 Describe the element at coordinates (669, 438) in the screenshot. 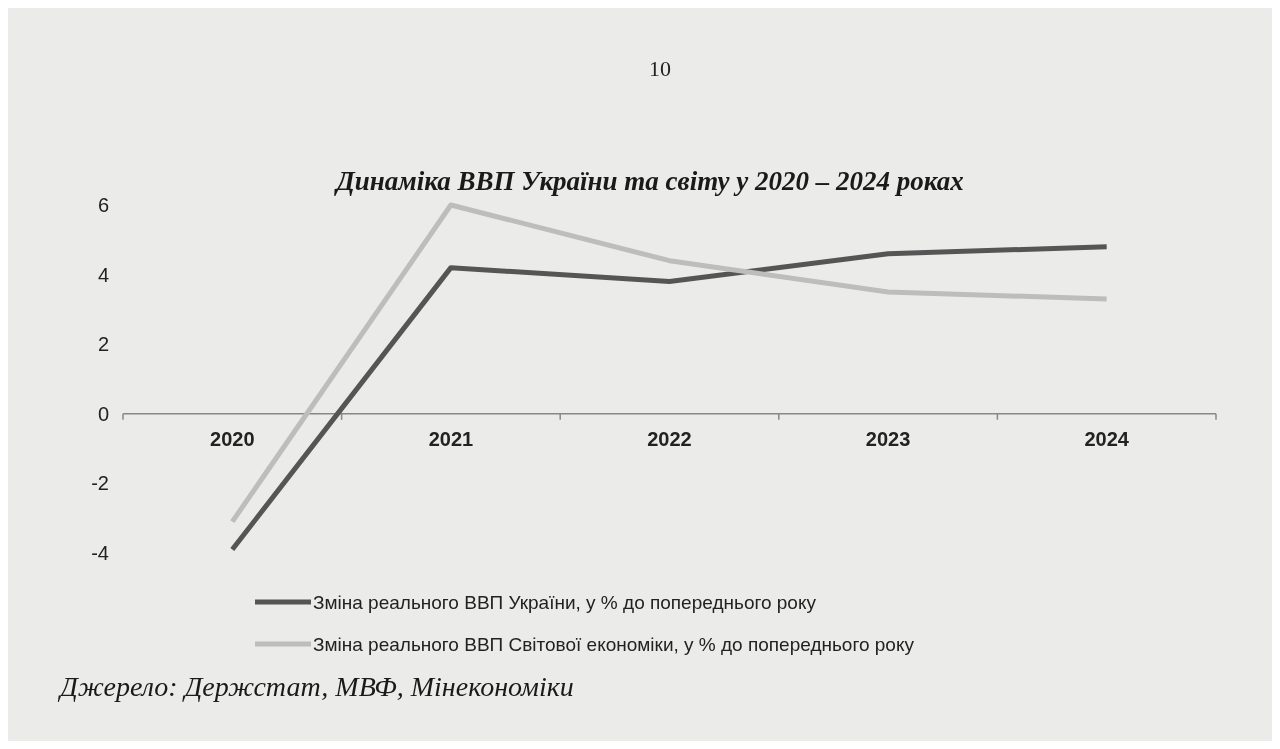

I see `x-tick-label: 2022` at that location.